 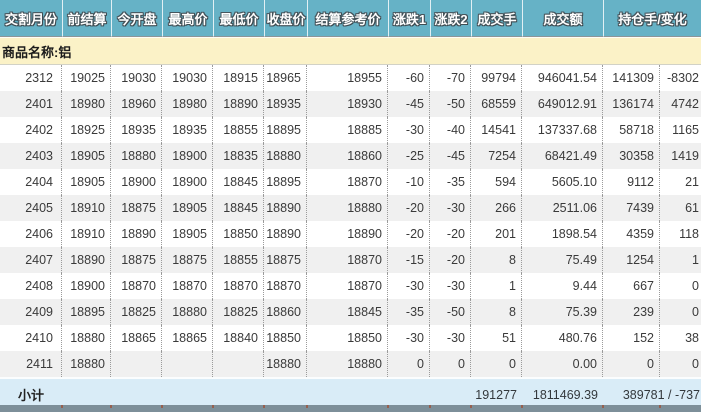 I want to click on value-cell: -15, so click(x=409, y=260).